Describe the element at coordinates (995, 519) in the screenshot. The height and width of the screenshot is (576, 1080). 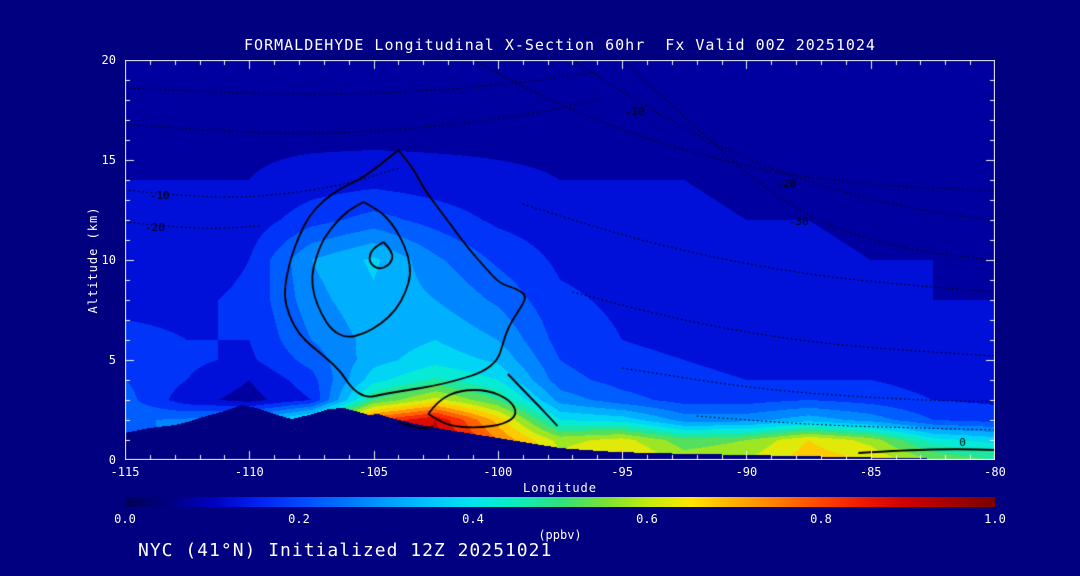
I see `colorbar-tick-label: 1.0` at that location.